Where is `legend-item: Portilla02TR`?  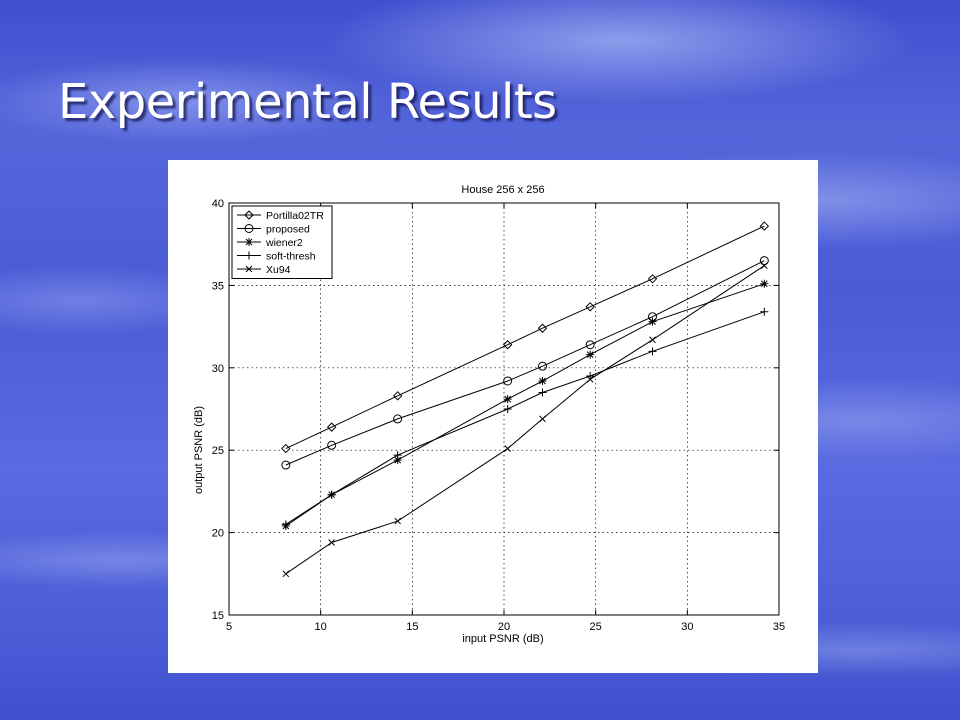 legend-item: Portilla02TR is located at coordinates (280, 216).